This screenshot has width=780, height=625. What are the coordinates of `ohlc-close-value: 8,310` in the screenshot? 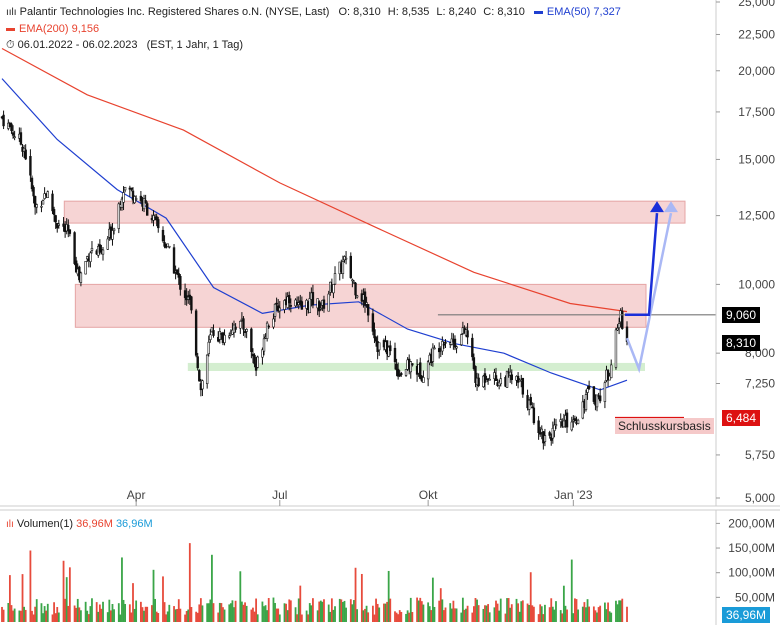 It's located at (511, 12).